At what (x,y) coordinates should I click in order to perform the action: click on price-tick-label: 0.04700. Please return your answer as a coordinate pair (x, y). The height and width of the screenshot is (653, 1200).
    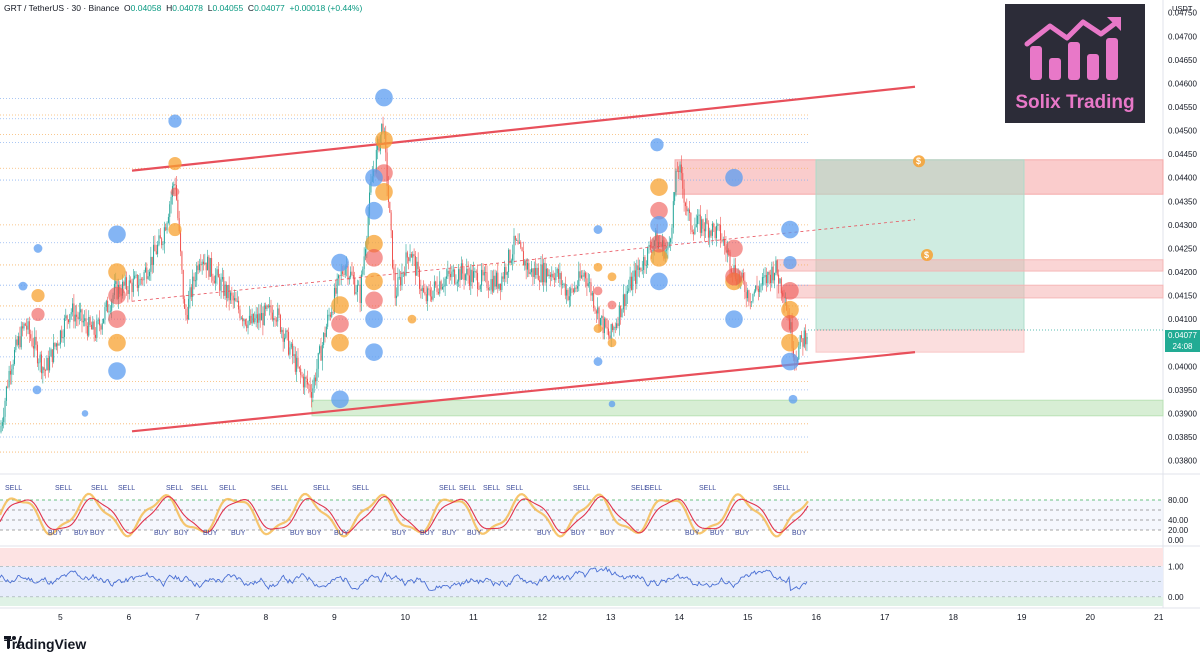
    Looking at the image, I should click on (1182, 36).